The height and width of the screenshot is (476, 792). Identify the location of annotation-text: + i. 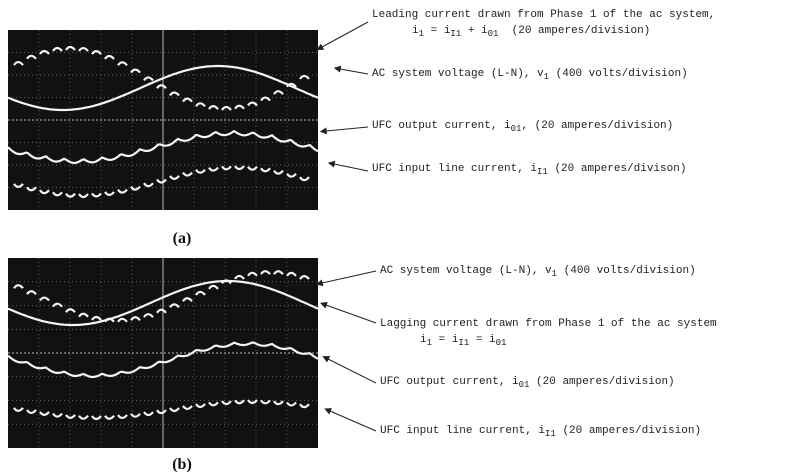
(474, 31).